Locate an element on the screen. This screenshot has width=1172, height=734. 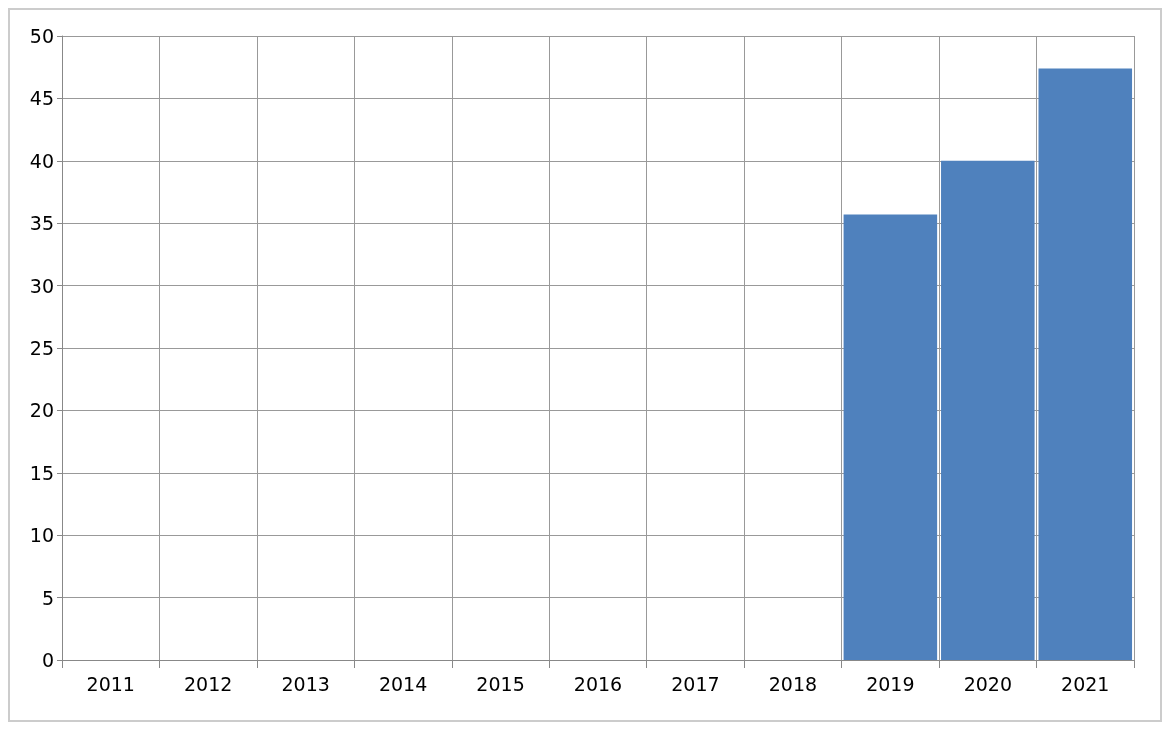
y-tick-label: 35 is located at coordinates (41, 223).